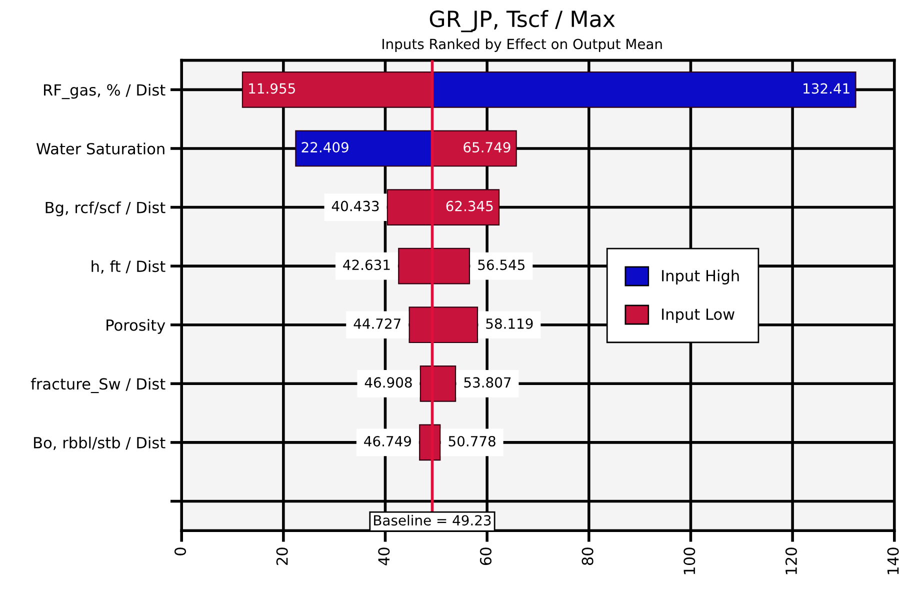 This screenshot has height=603, width=908. What do you see at coordinates (700, 277) in the screenshot?
I see `legend-label: Input High` at bounding box center [700, 277].